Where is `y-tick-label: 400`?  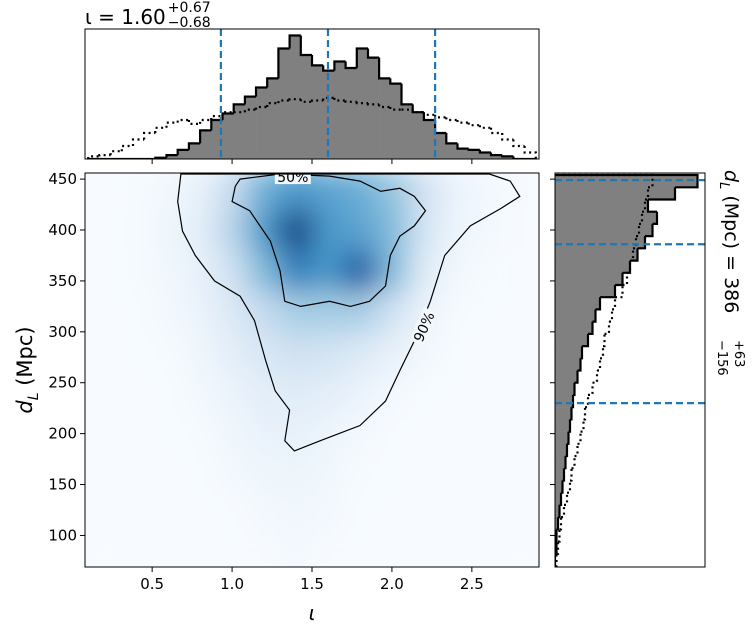 y-tick-label: 400 is located at coordinates (62, 230).